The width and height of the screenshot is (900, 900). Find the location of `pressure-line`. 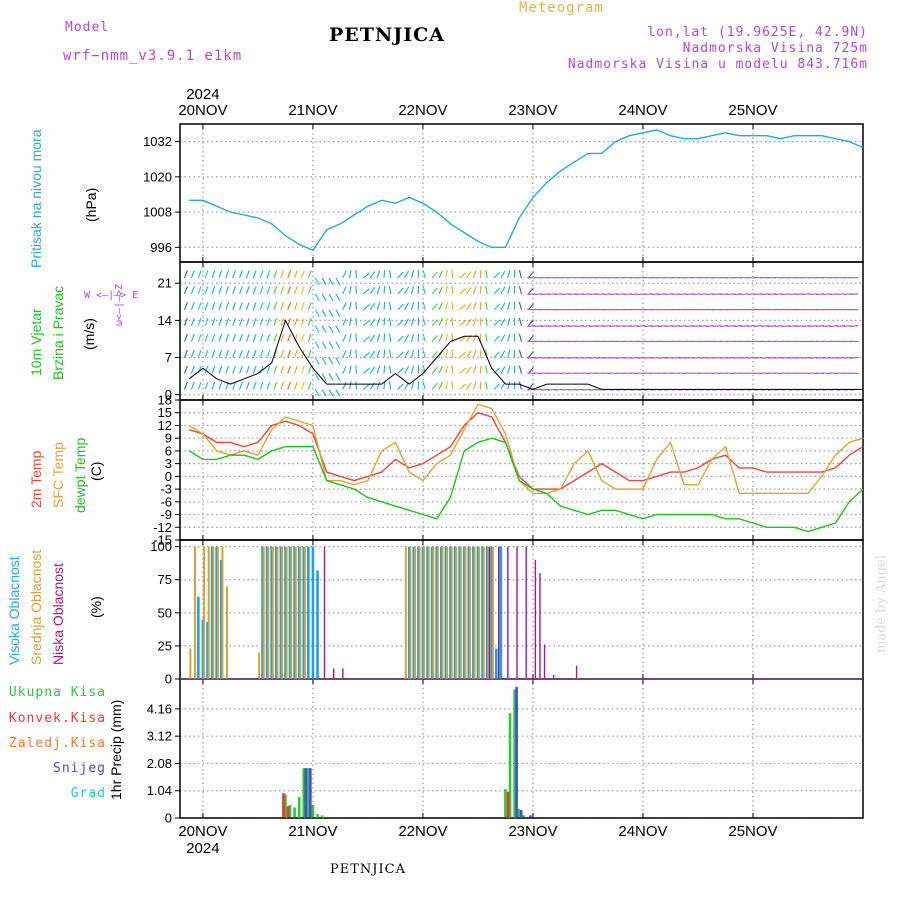

pressure-line is located at coordinates (526, 190).